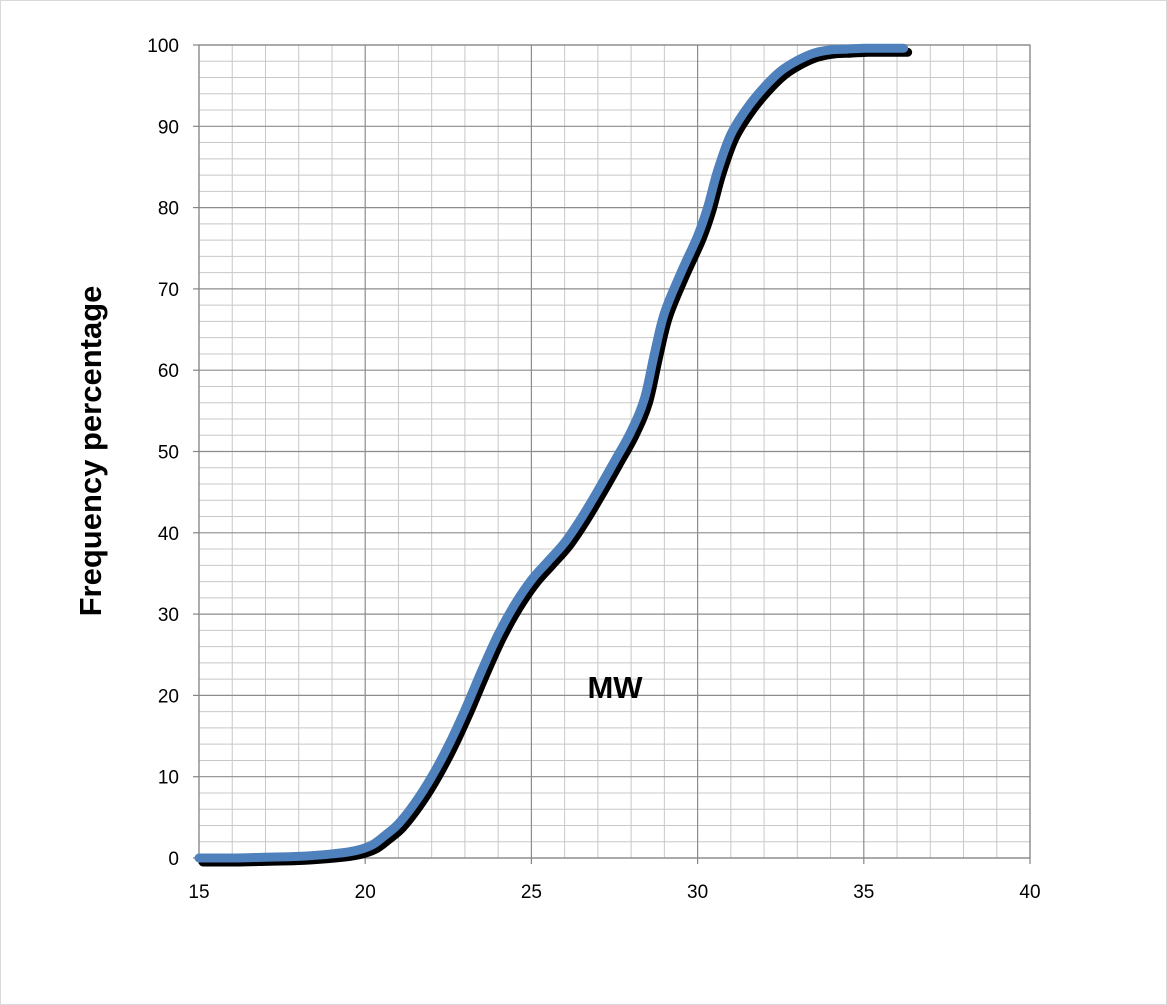 This screenshot has height=1005, width=1167. What do you see at coordinates (168, 371) in the screenshot?
I see `y-tick-label: 60` at bounding box center [168, 371].